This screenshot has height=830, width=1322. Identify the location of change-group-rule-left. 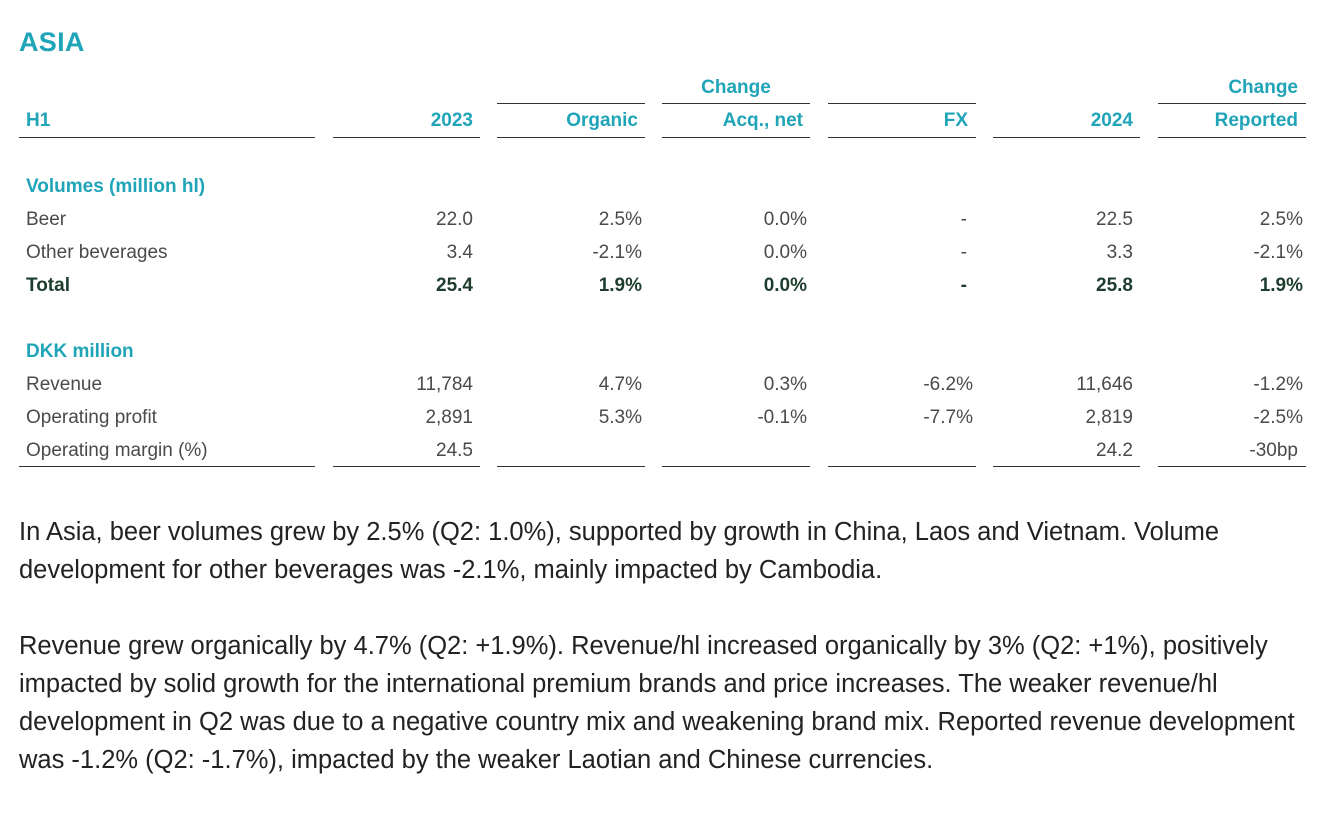
(571, 103).